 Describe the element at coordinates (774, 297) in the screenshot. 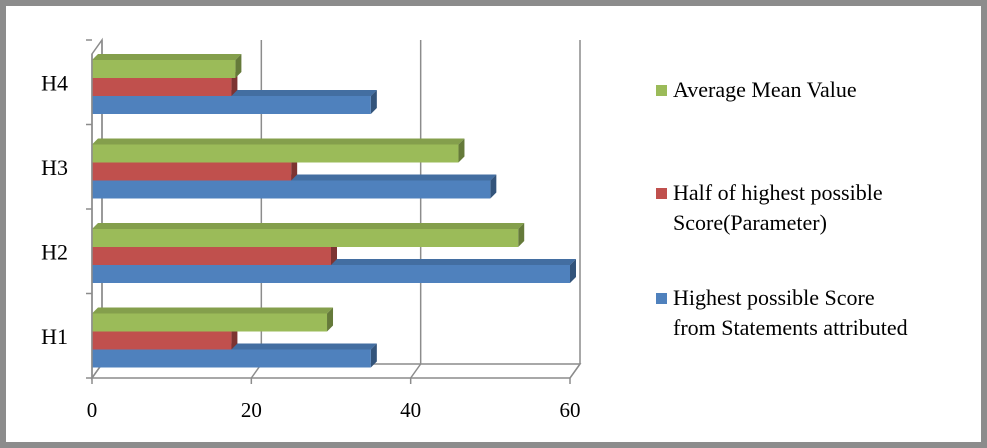

I see `legend-label: Highest possible Score` at that location.